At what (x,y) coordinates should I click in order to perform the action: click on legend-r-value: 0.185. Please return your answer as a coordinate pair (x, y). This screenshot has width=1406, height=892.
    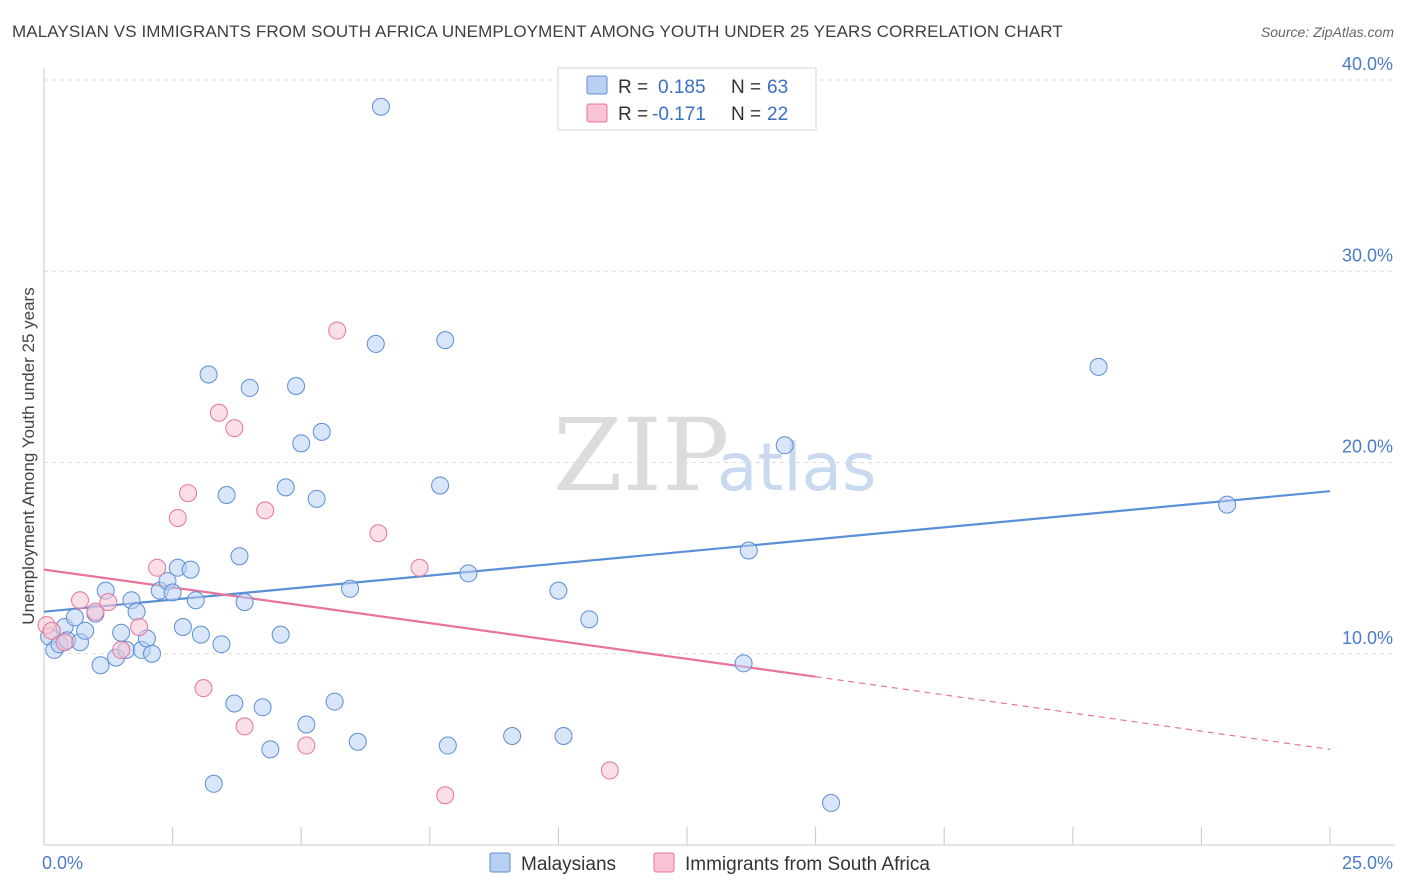
    Looking at the image, I should click on (682, 87).